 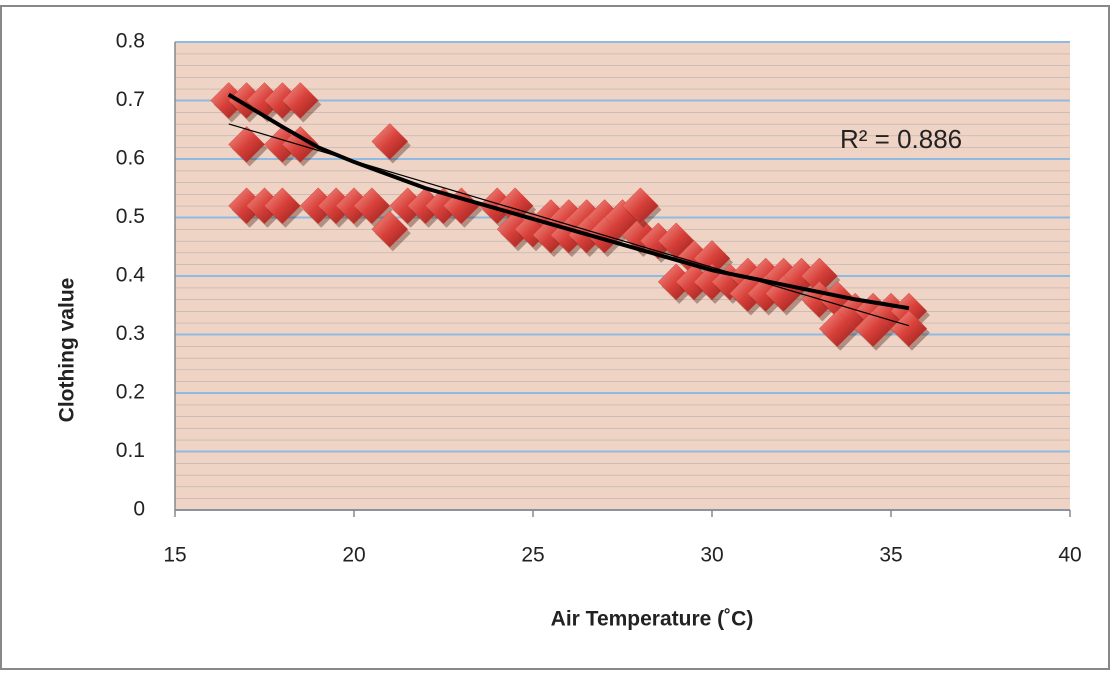 What do you see at coordinates (890, 555) in the screenshot?
I see `x-tick-label: 35` at bounding box center [890, 555].